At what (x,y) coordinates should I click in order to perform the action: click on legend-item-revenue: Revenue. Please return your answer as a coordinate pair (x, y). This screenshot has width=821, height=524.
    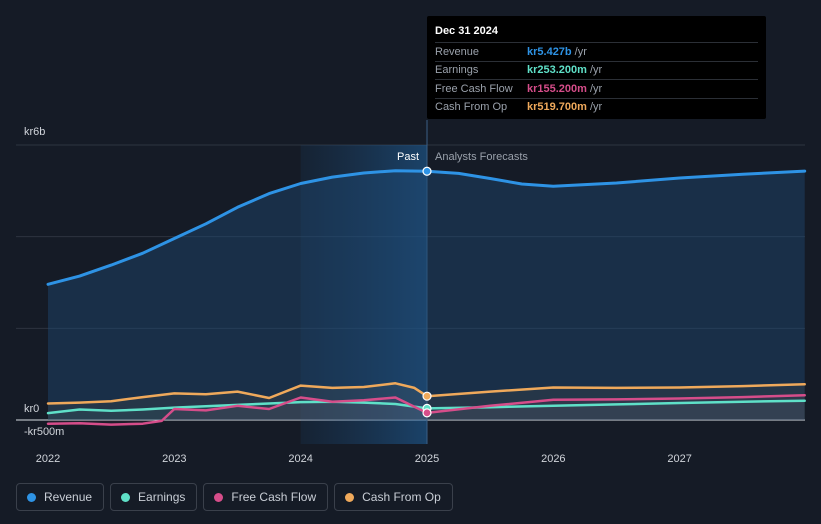
    Looking at the image, I should click on (60, 497).